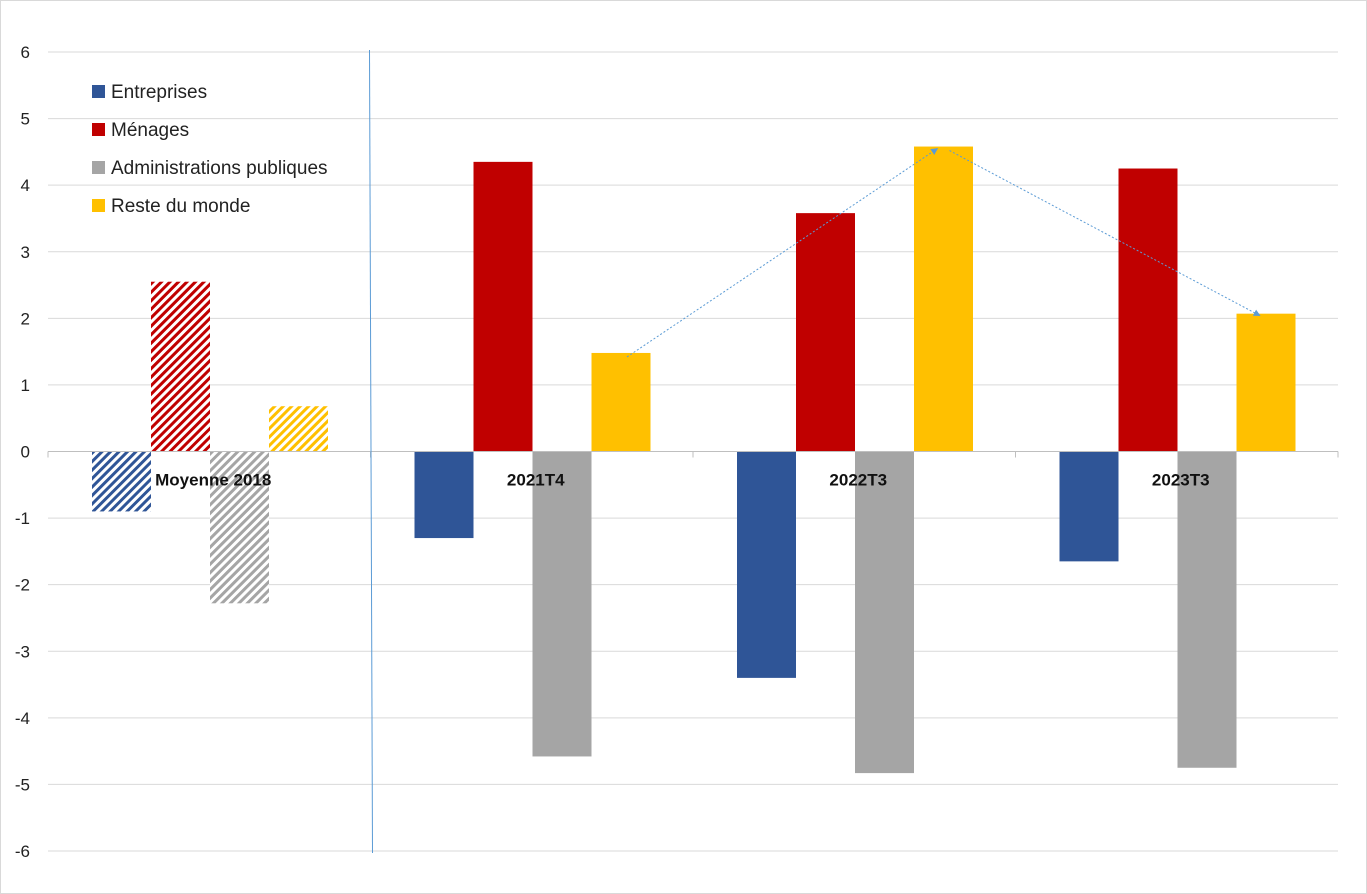 Image resolution: width=1367 pixels, height=894 pixels. Describe the element at coordinates (219, 168) in the screenshot. I see `legend-label: Administrations publiques` at that location.